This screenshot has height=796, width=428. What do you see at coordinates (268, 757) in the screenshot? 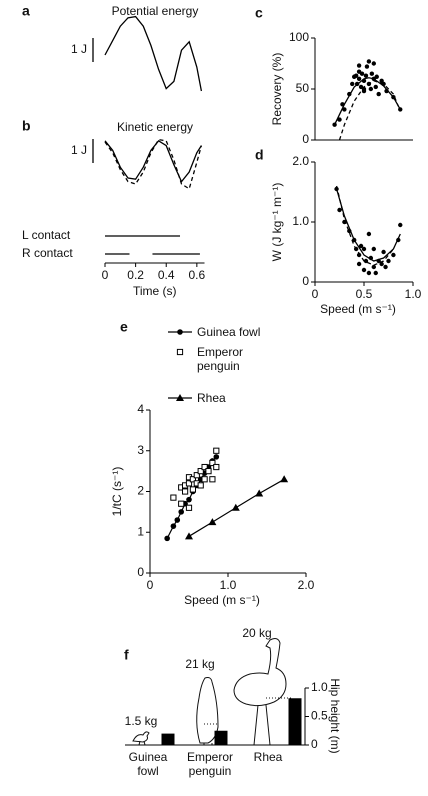
I see `category-label: Rhea` at bounding box center [268, 757].